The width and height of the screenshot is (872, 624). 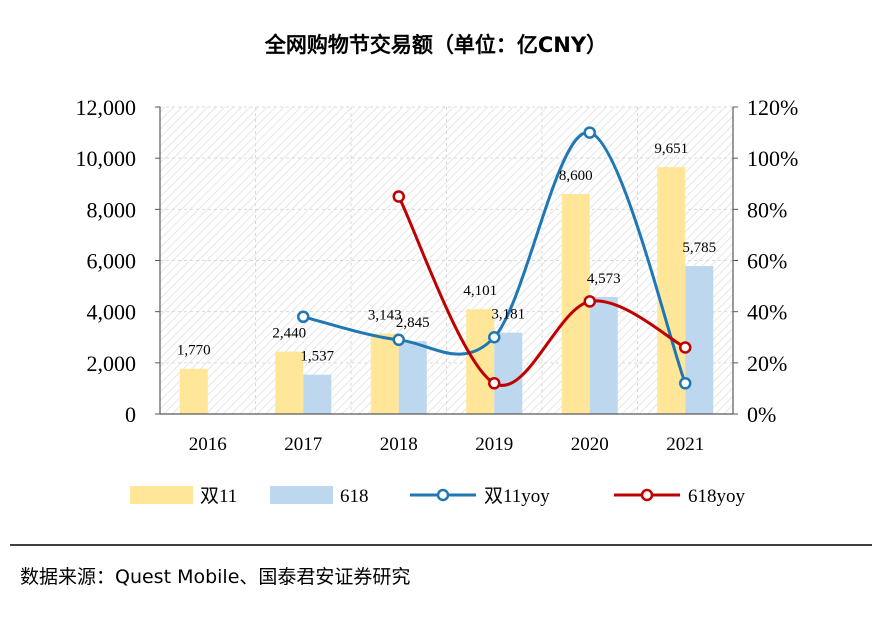 What do you see at coordinates (494, 444) in the screenshot?
I see `x-tick-label: 2019` at bounding box center [494, 444].